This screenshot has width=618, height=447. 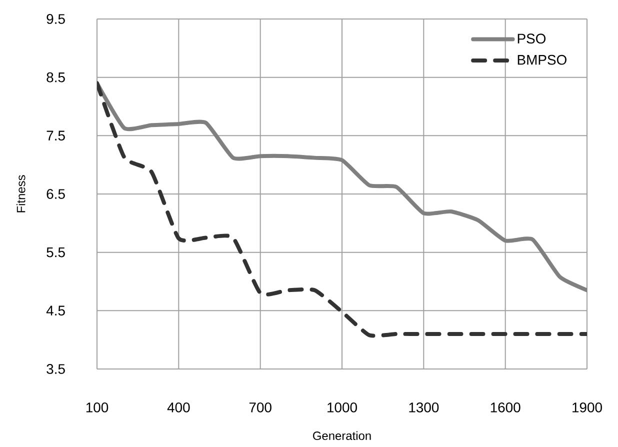 I want to click on y-tick-label: 8.5, so click(x=55, y=77).